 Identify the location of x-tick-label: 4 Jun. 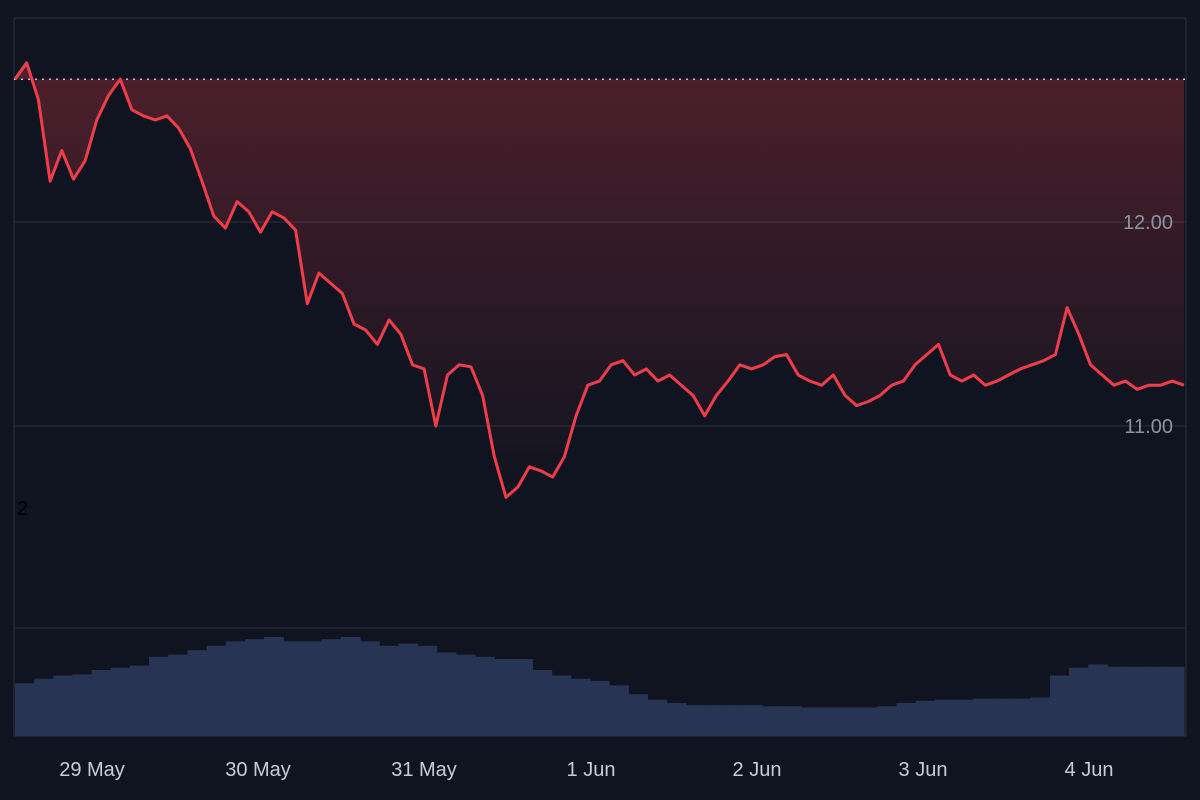
(1089, 770).